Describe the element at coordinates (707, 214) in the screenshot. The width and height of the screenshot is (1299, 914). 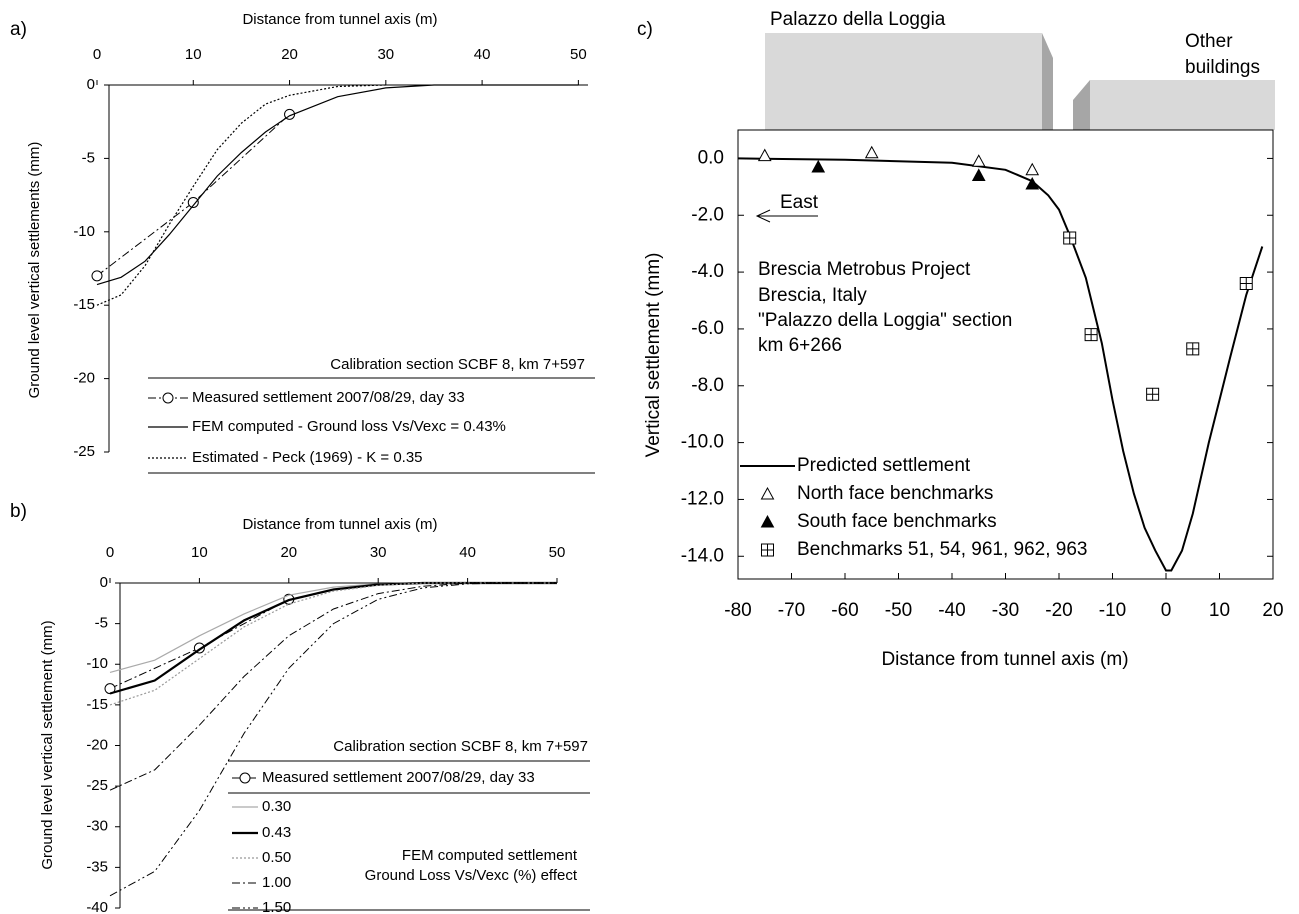
I see `y-tick-label: -2.0` at that location.